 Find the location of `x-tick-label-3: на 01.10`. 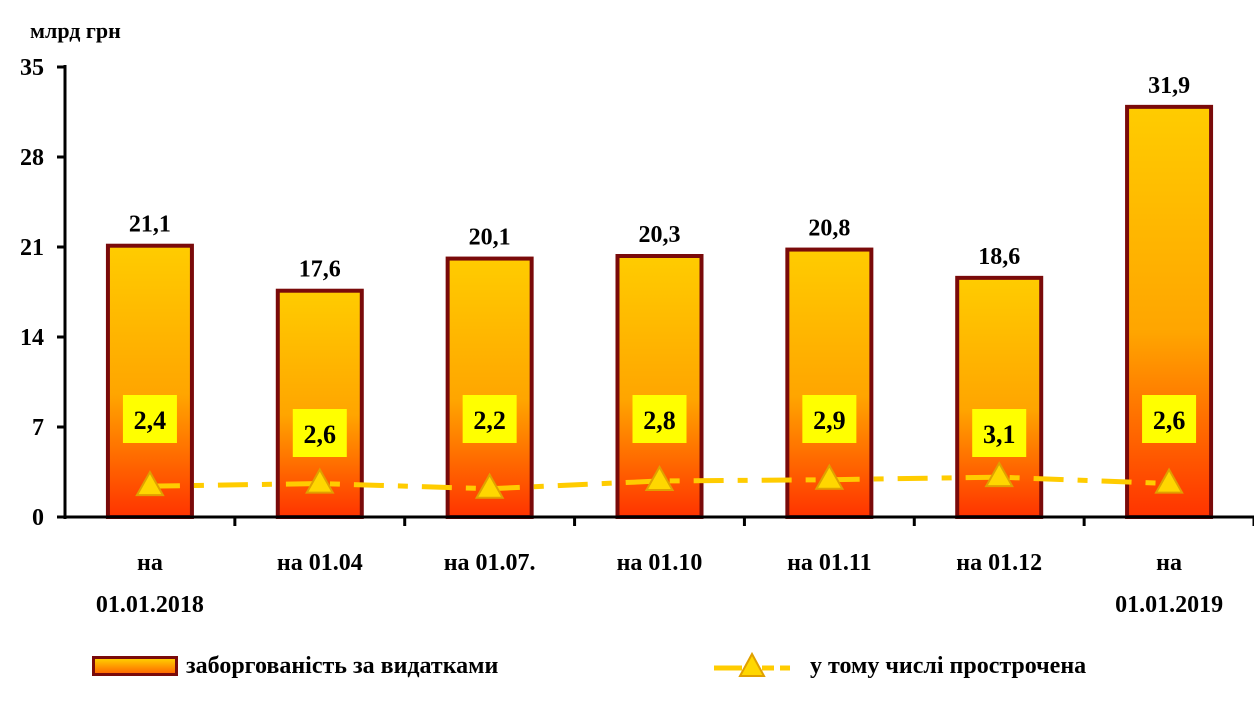

x-tick-label-3: на 01.10 is located at coordinates (660, 563).